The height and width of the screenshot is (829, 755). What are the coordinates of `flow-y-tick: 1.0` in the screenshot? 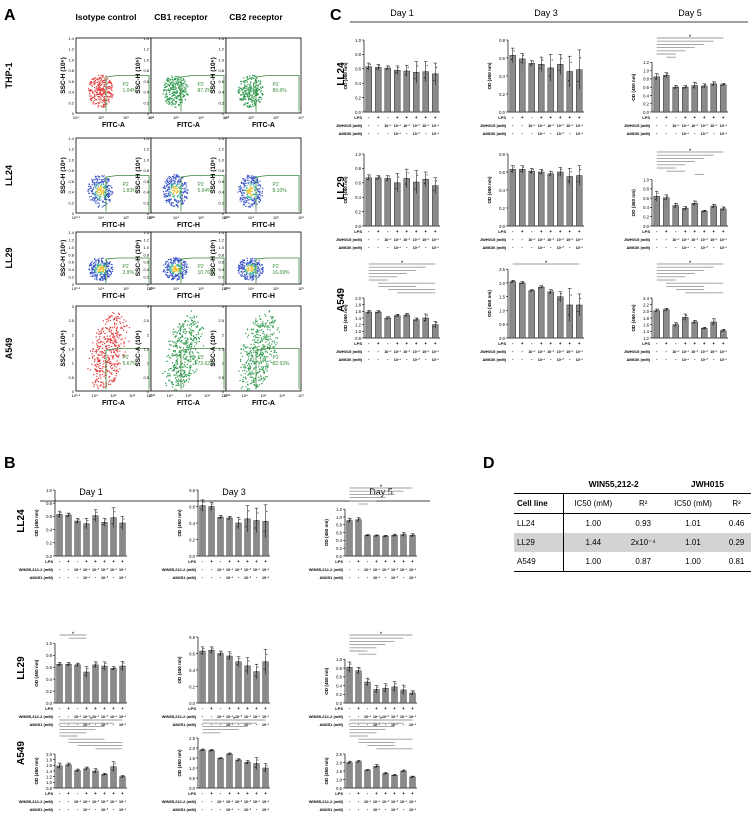 It's located at (146, 247).